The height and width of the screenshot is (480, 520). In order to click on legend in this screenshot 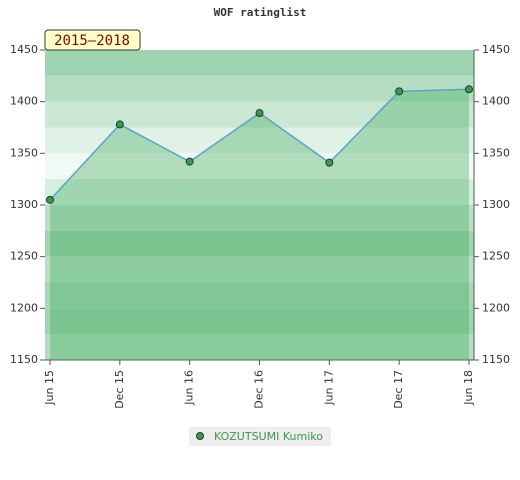, I will do `click(260, 436)`.